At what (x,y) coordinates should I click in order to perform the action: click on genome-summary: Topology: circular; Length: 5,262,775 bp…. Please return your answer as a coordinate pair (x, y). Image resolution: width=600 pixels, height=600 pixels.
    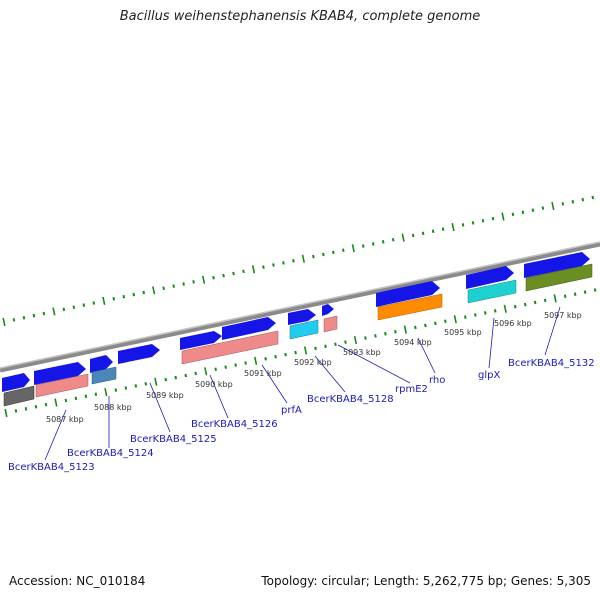
    Looking at the image, I should click on (426, 581).